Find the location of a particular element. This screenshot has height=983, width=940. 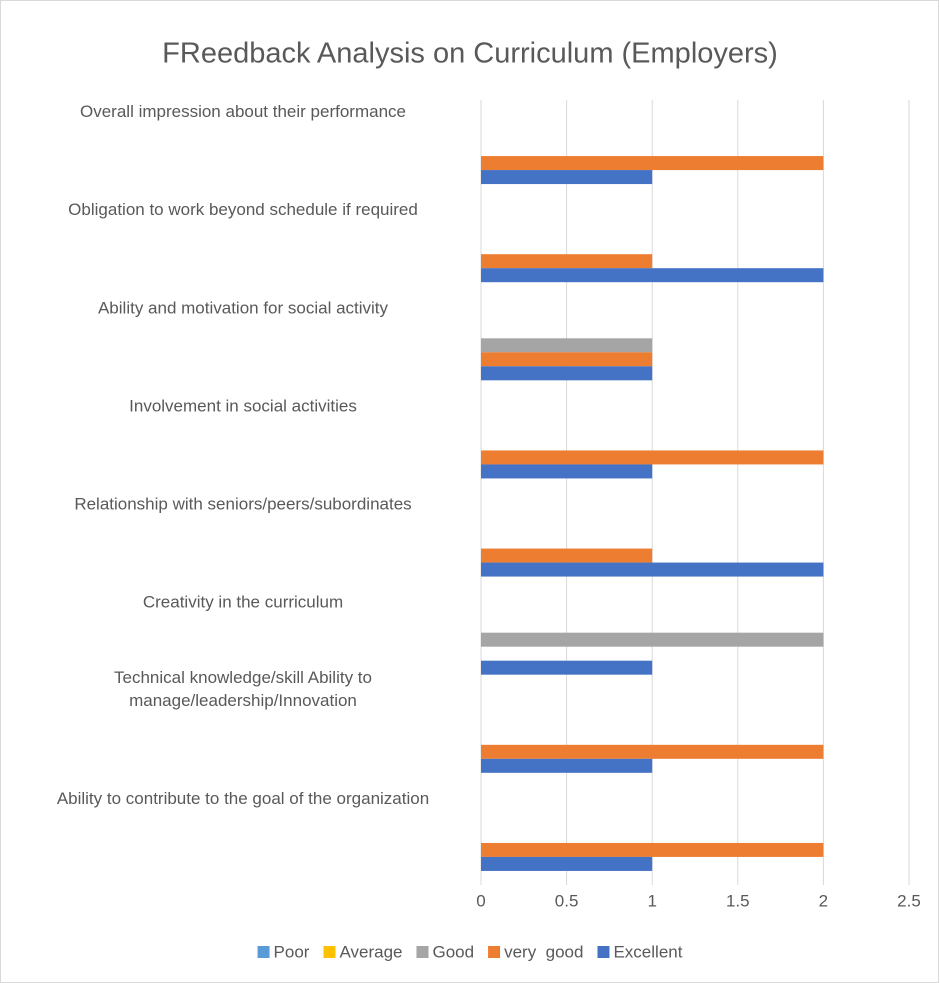

x-tick-label: 0.5 is located at coordinates (567, 900).